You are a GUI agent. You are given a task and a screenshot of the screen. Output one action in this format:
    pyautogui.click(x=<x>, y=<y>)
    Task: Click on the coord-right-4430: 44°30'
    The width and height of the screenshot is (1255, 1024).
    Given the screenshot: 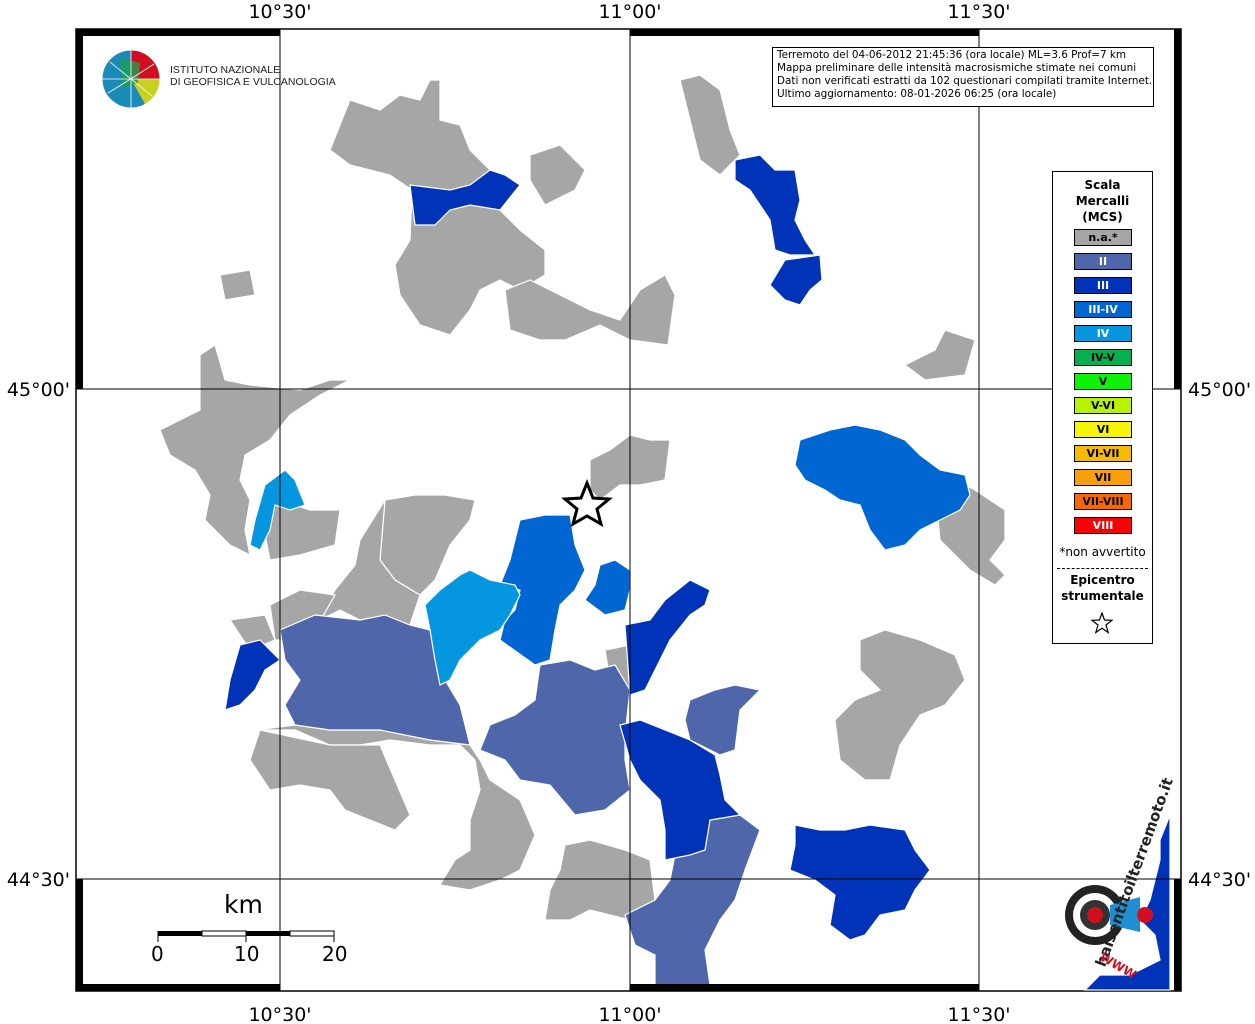 What is the action you would take?
    pyautogui.click(x=1219, y=880)
    